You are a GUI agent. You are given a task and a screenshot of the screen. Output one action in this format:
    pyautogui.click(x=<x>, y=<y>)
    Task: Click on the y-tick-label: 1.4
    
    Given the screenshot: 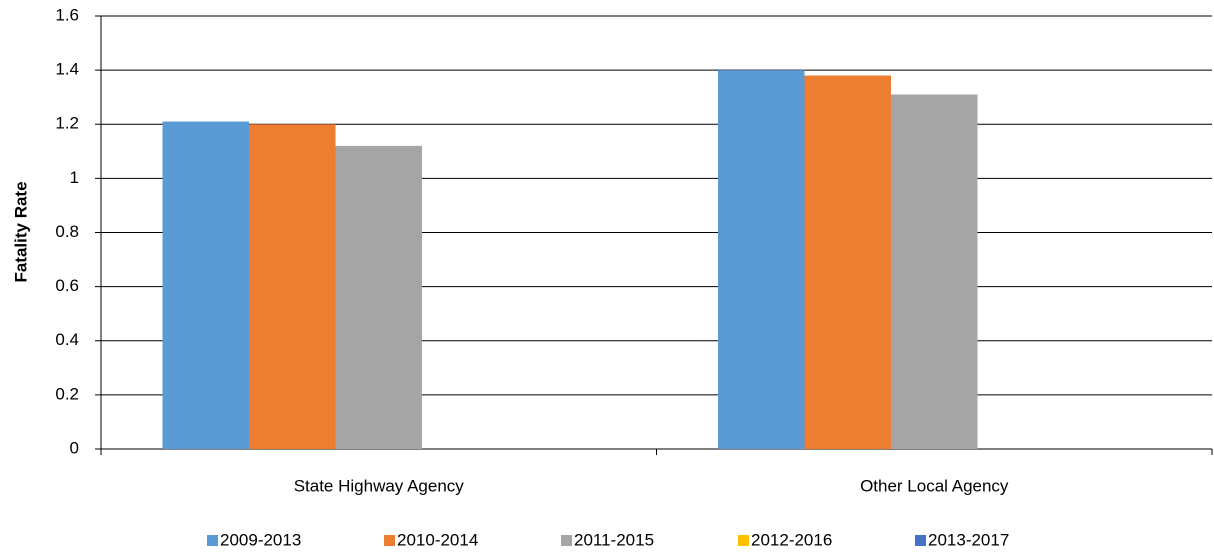 What is the action you would take?
    pyautogui.click(x=67, y=69)
    